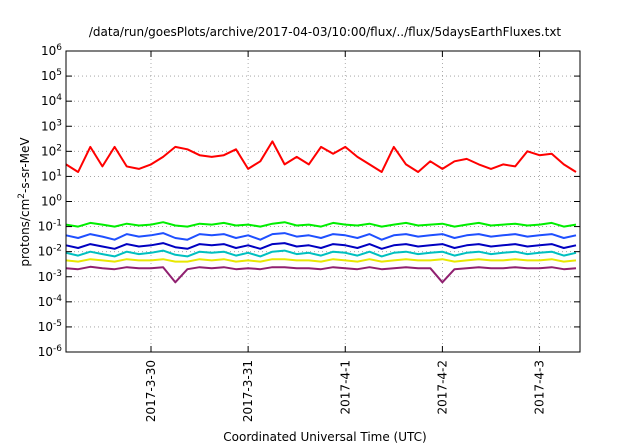 The width and height of the screenshot is (640, 448). I want to click on y-tick-label: 10⁻¹, so click(50, 226).